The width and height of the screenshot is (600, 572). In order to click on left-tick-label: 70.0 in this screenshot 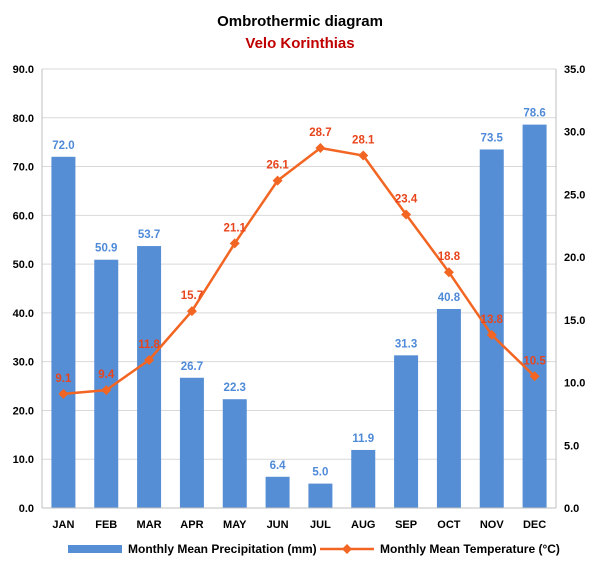, I will do `click(23, 168)`.